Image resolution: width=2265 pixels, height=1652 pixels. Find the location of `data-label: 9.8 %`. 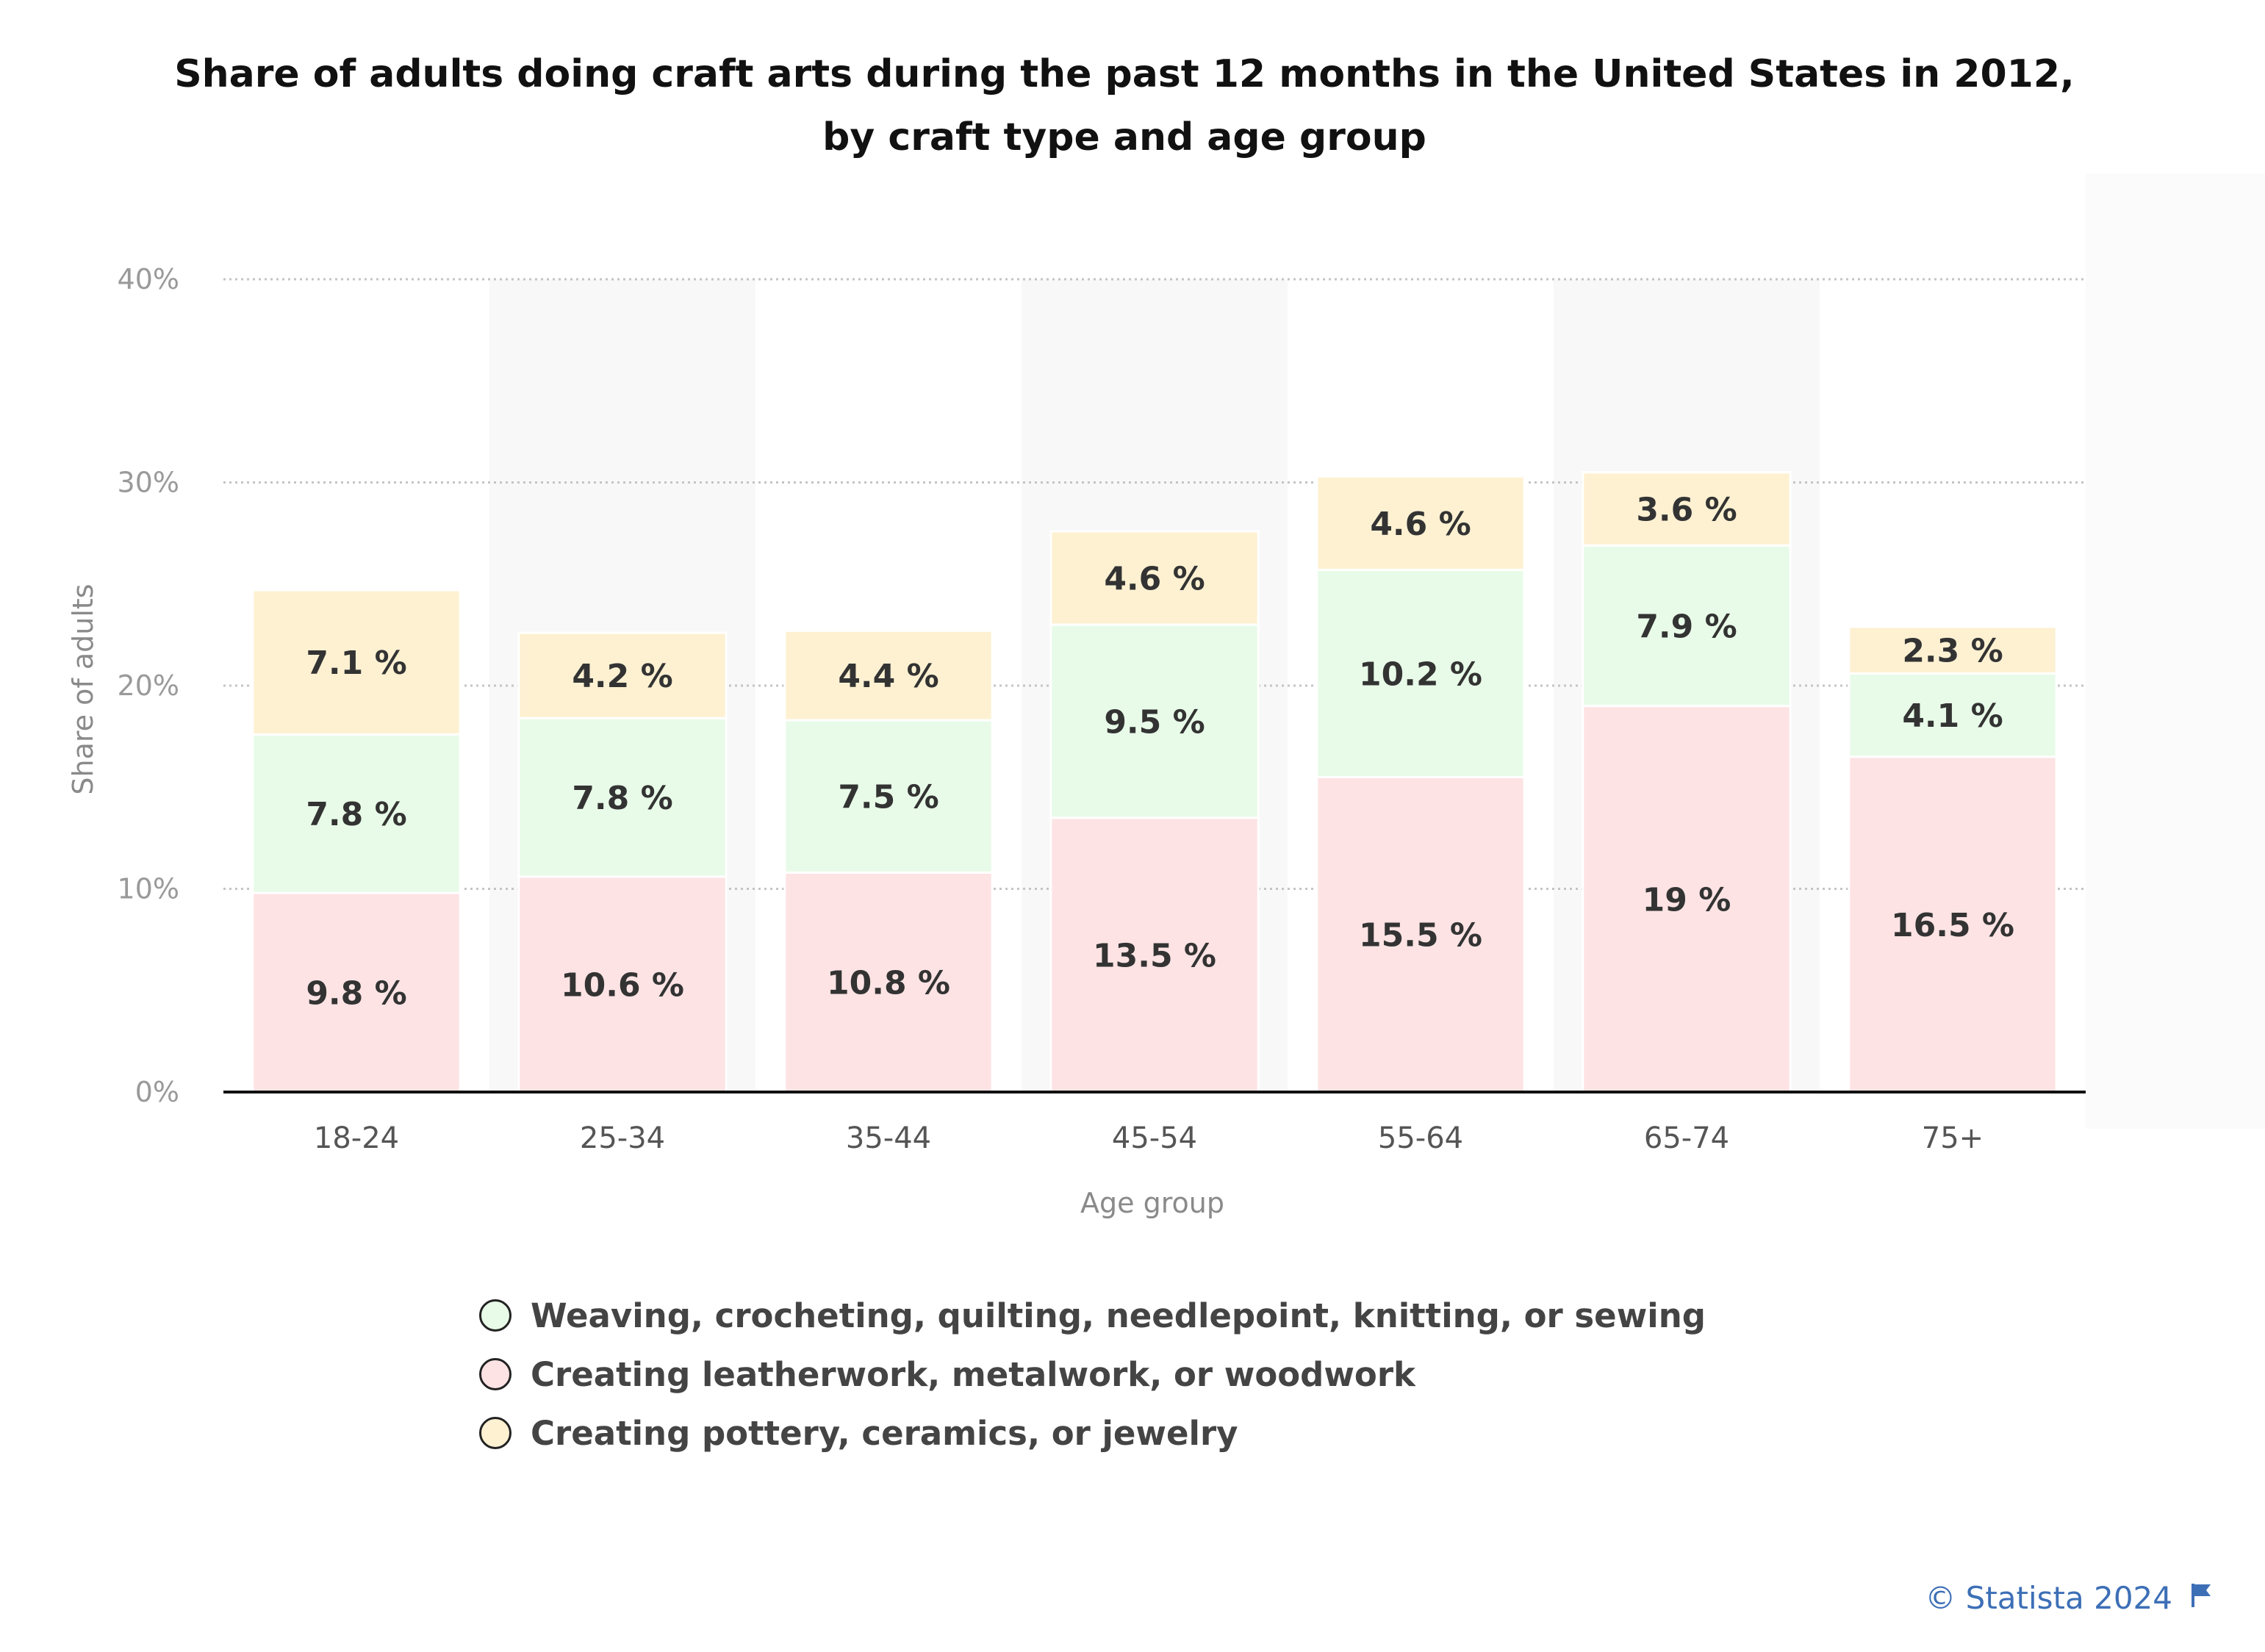

data-label: 9.8 % is located at coordinates (356, 994).